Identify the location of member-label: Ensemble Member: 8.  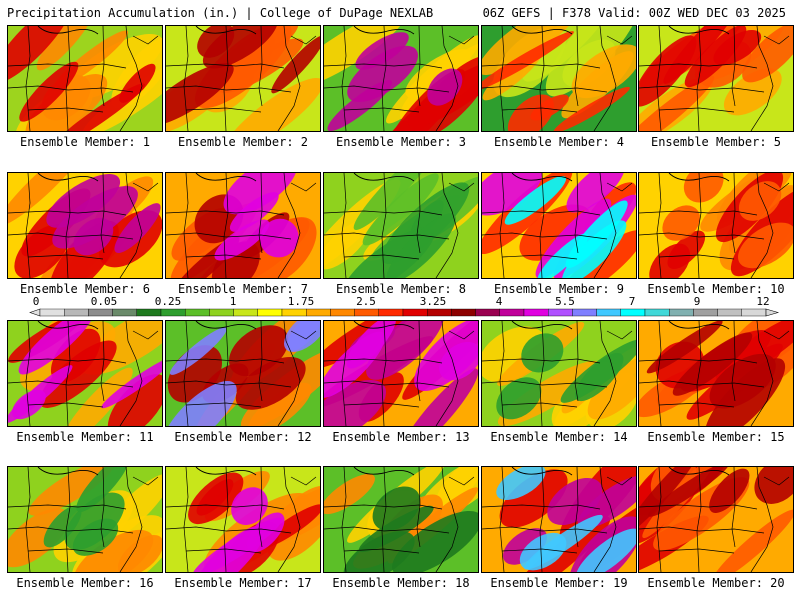
(401, 289).